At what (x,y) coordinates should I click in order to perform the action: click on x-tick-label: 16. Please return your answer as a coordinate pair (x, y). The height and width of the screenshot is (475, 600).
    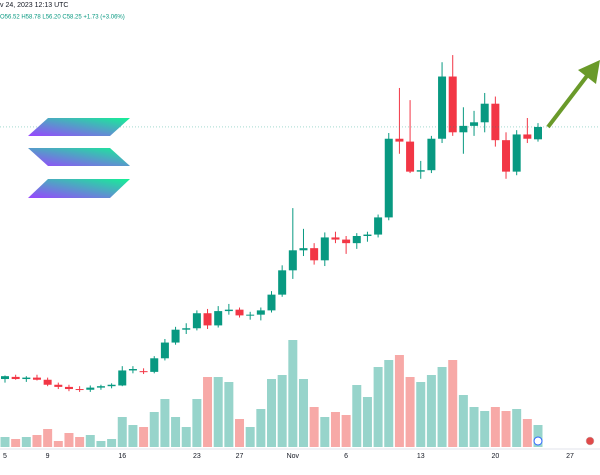
    Looking at the image, I should click on (122, 456).